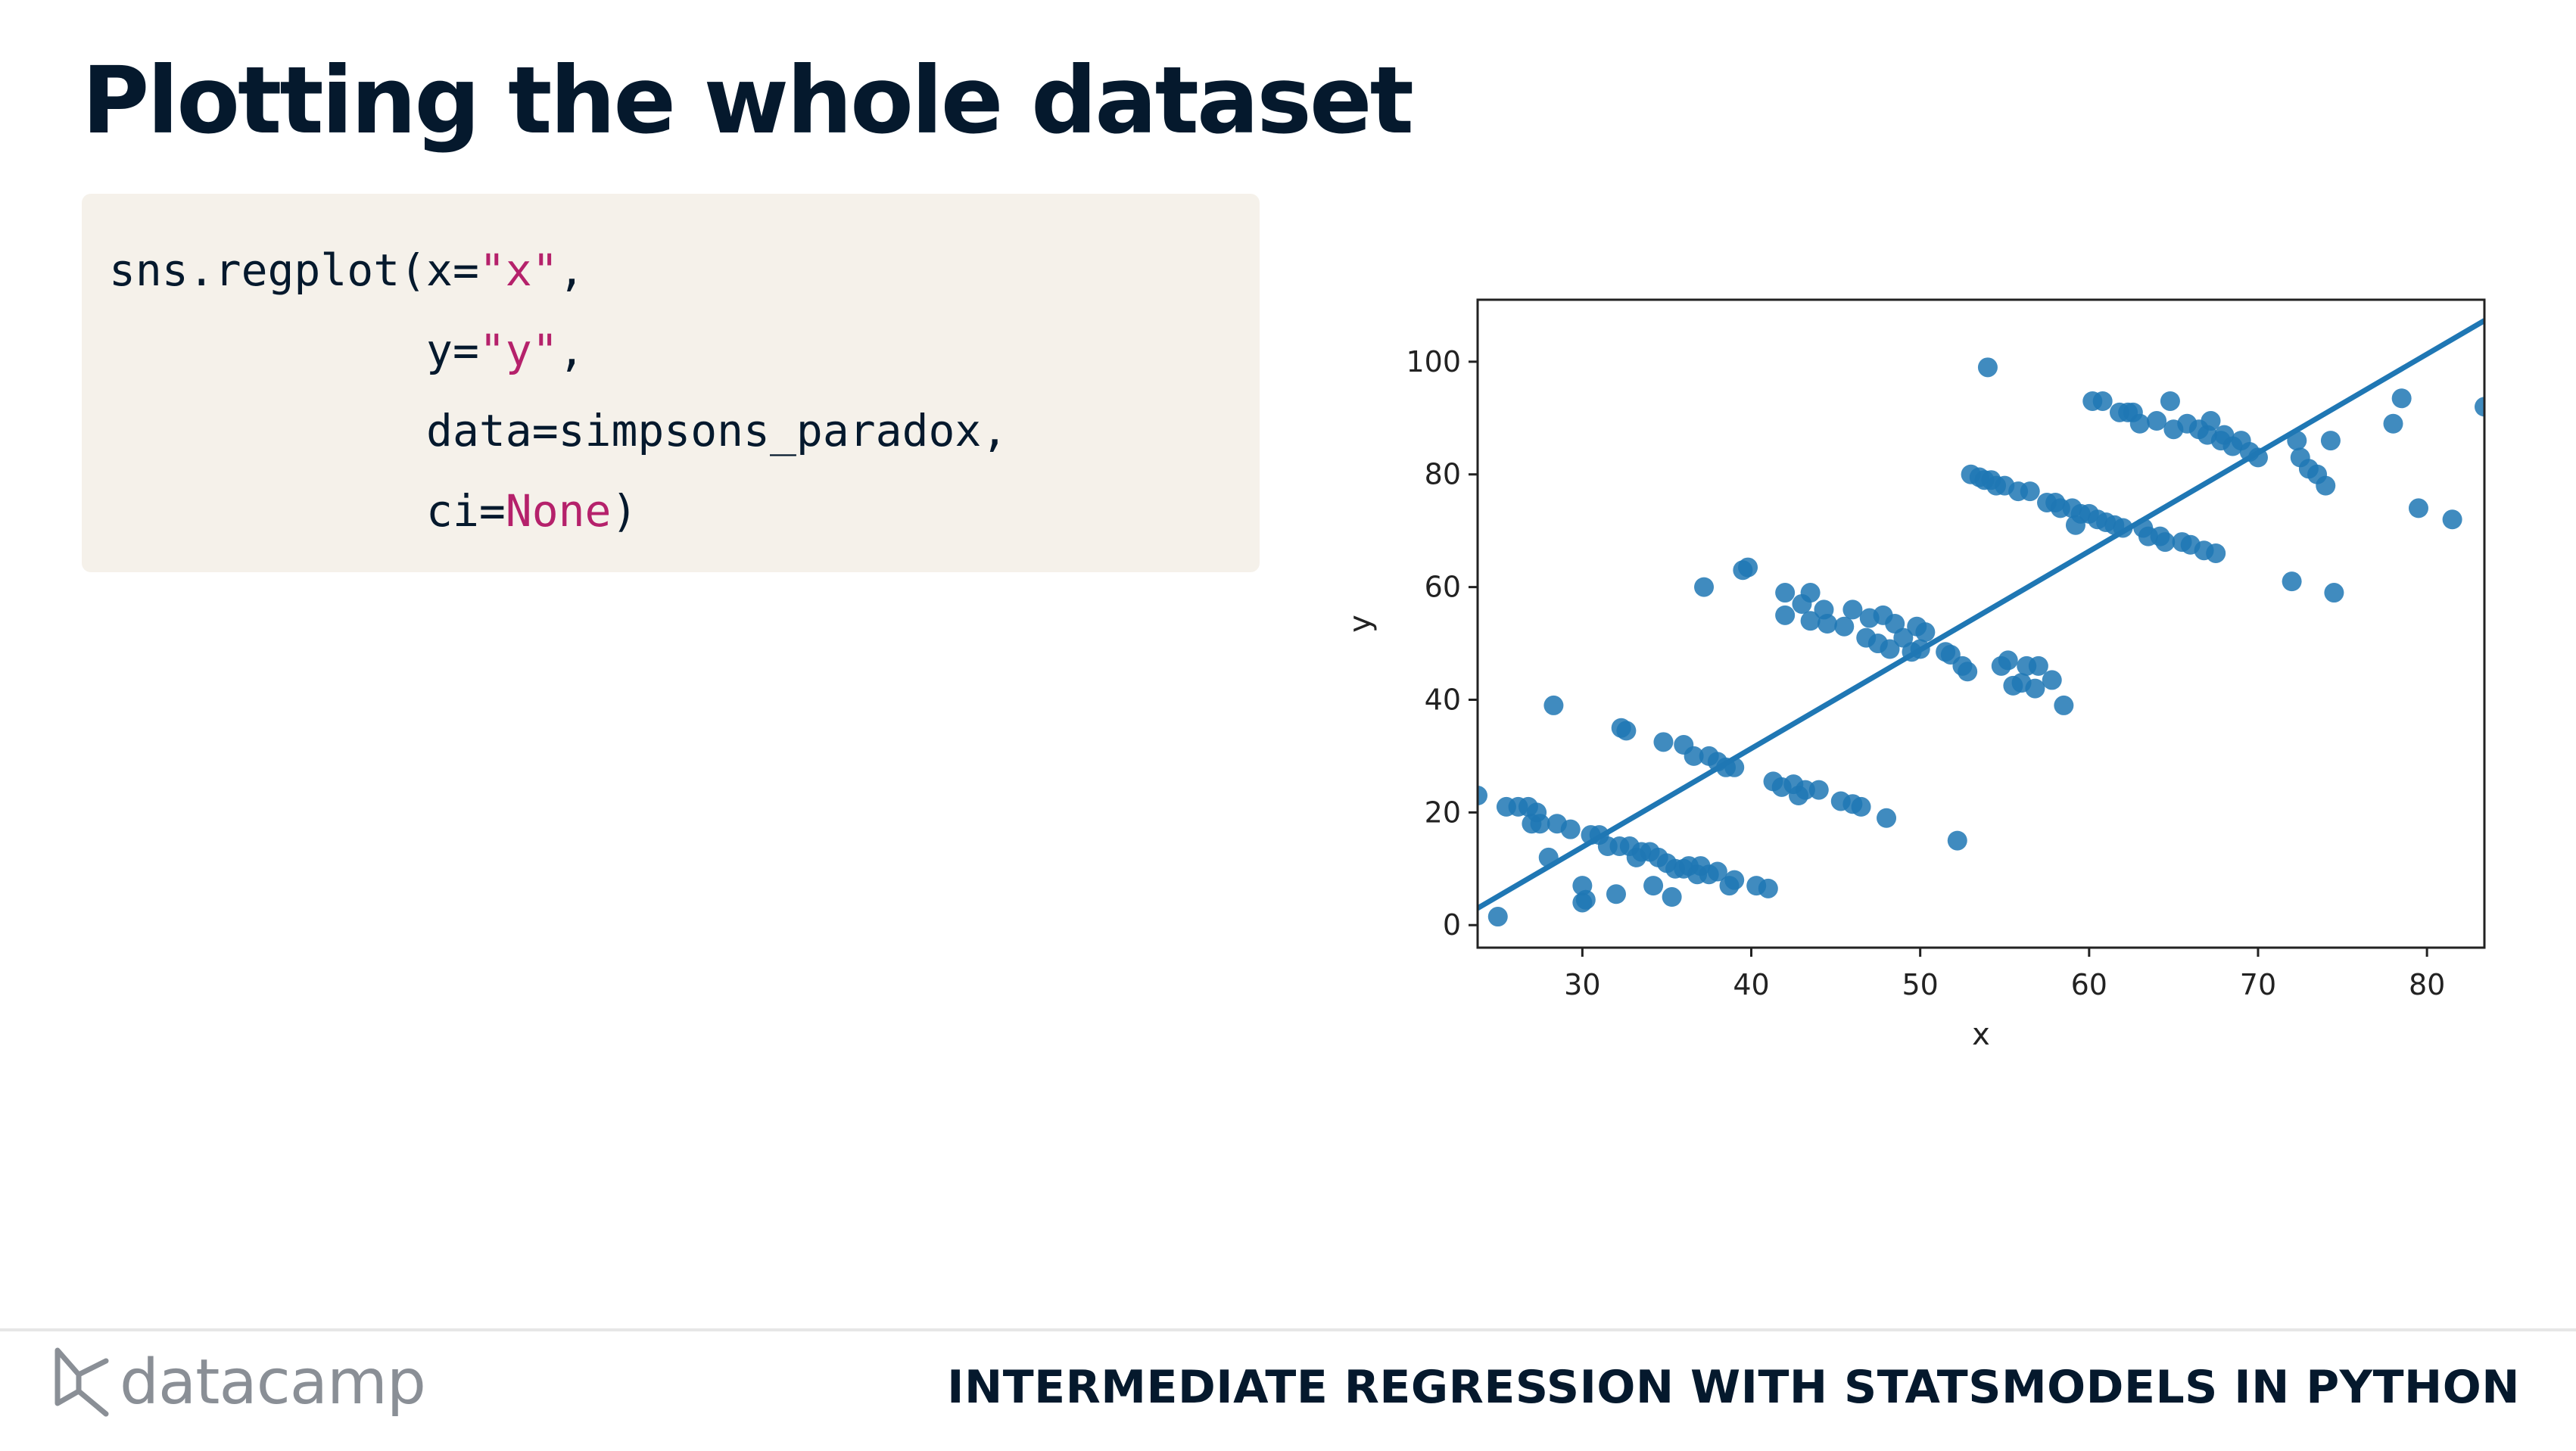  What do you see at coordinates (82, 1382) in the screenshot?
I see `datacamp-logo-icon` at bounding box center [82, 1382].